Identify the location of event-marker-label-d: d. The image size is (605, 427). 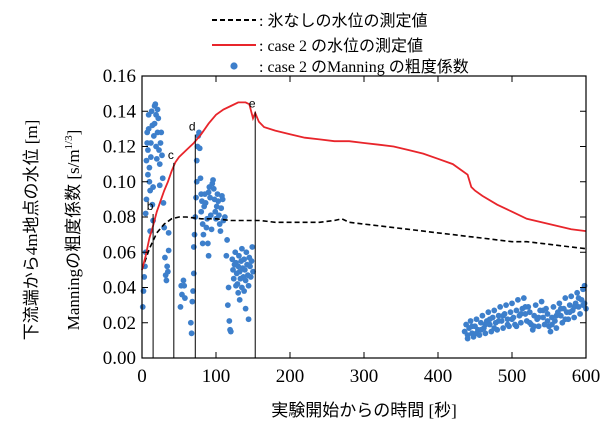
(192, 127).